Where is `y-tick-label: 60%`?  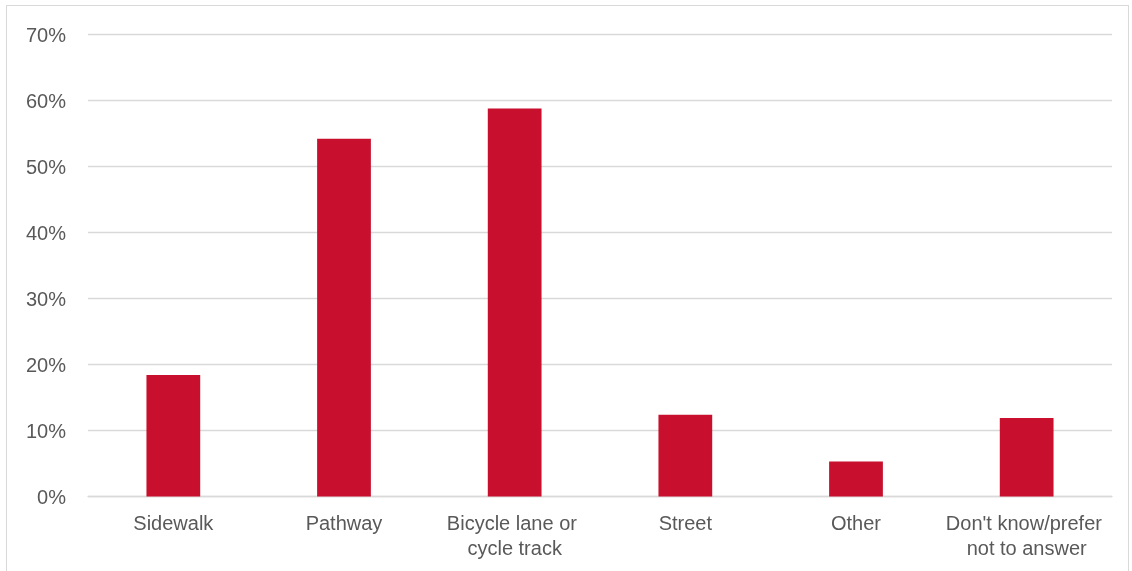 y-tick-label: 60% is located at coordinates (46, 100).